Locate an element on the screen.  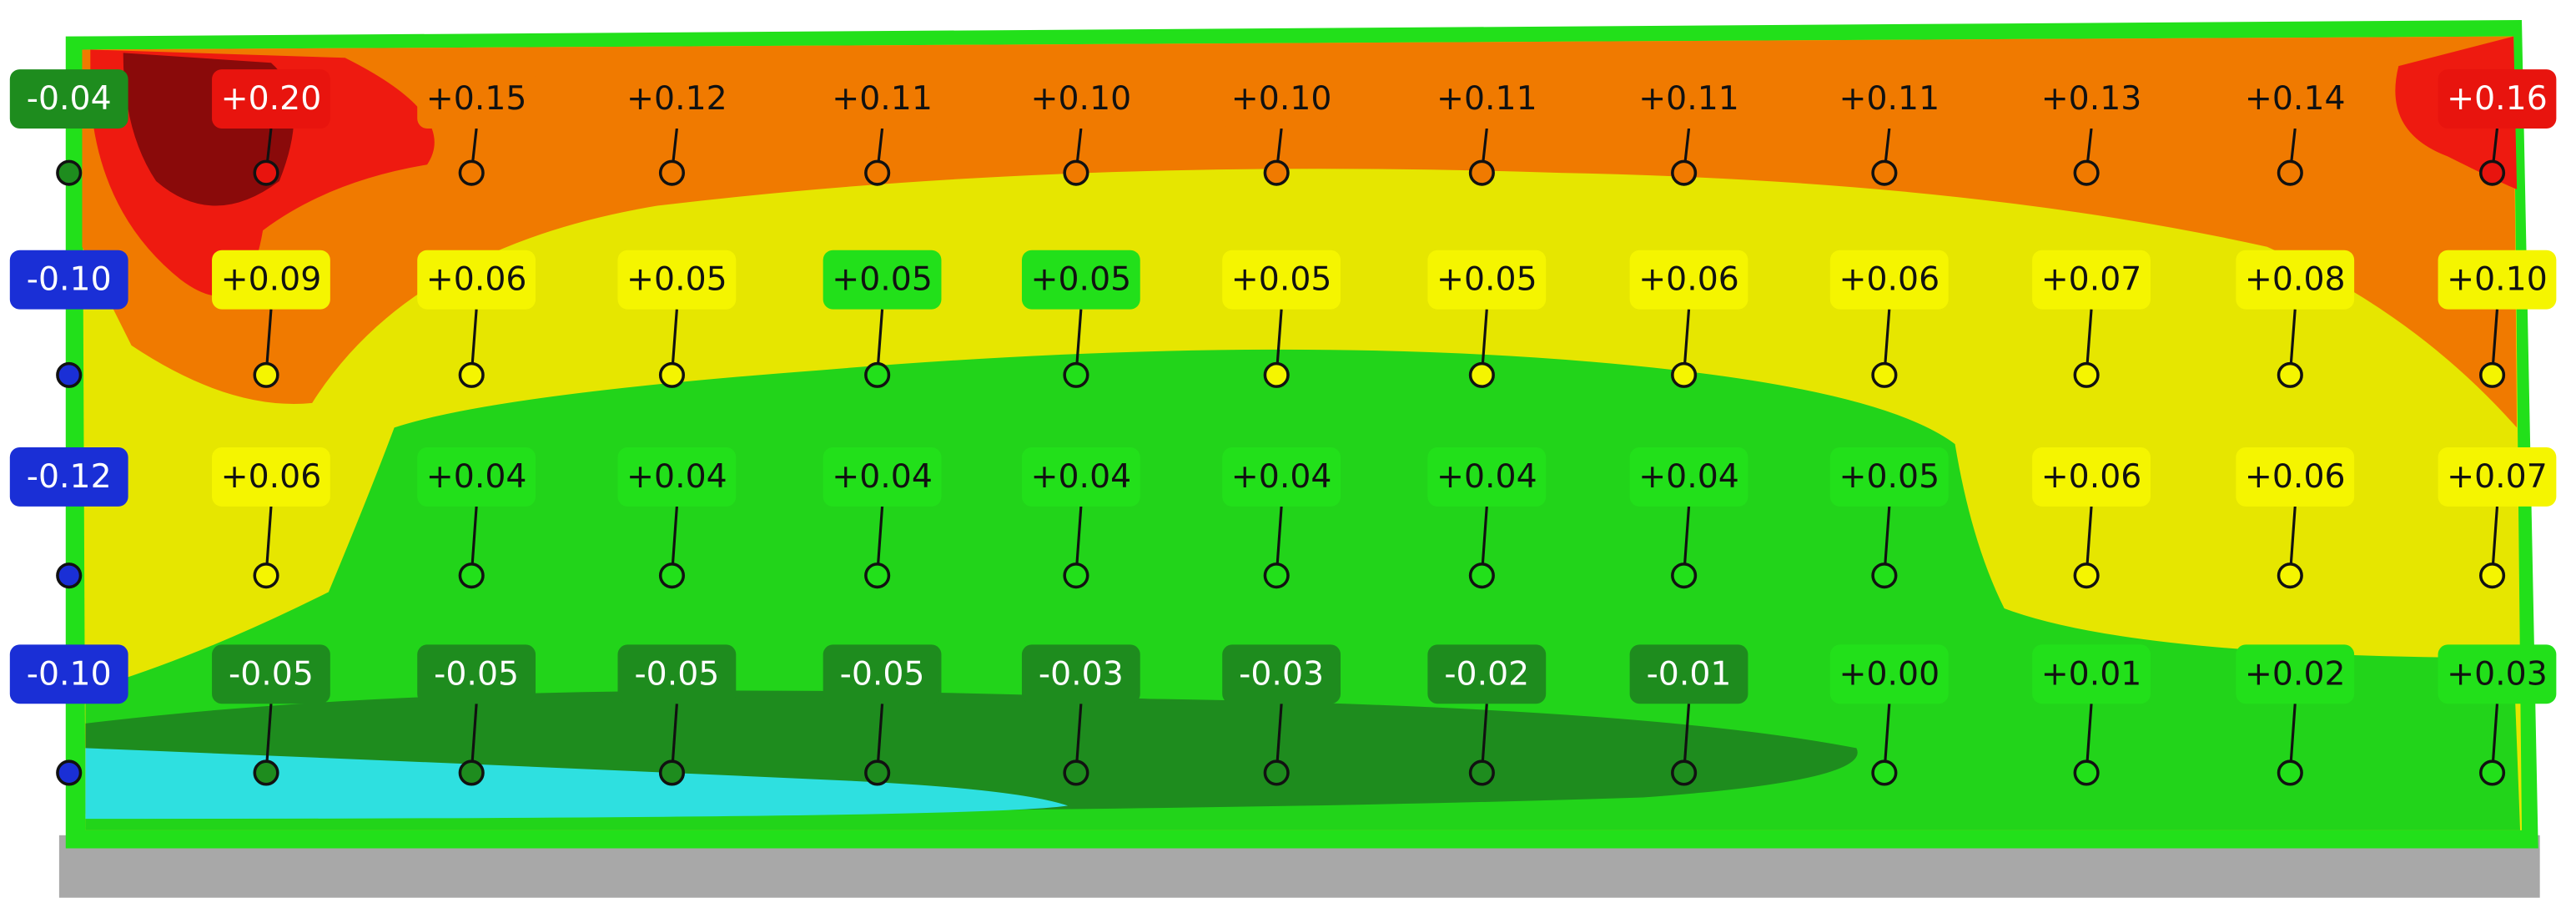
deviation-label: +0.20 is located at coordinates (271, 98).